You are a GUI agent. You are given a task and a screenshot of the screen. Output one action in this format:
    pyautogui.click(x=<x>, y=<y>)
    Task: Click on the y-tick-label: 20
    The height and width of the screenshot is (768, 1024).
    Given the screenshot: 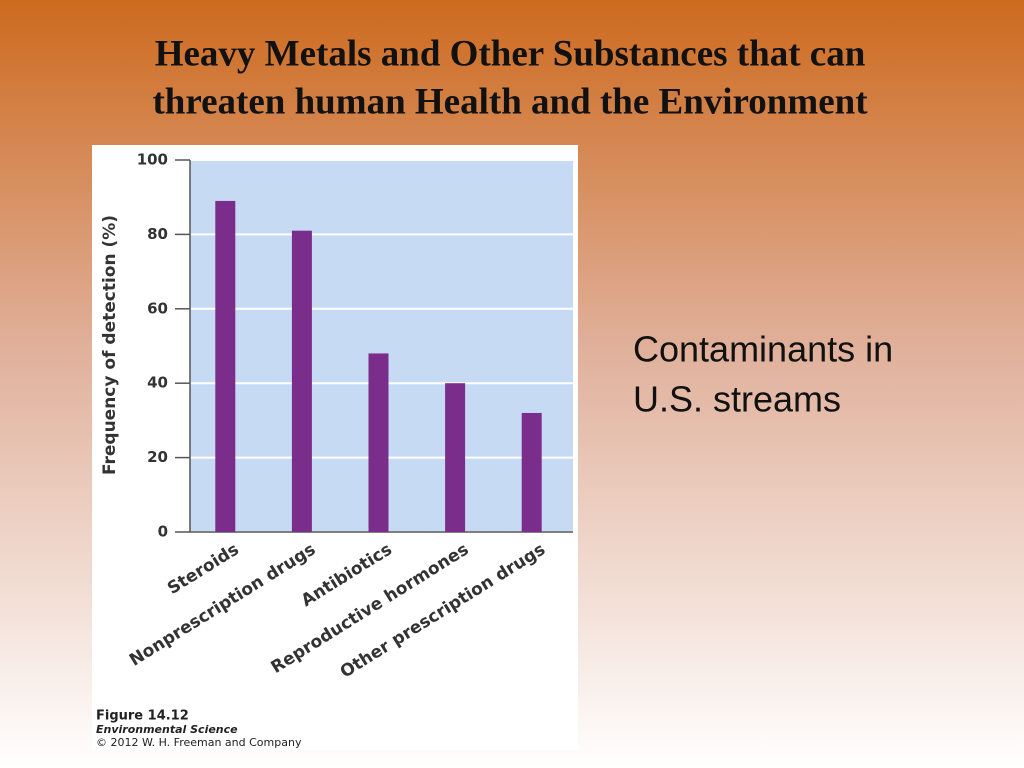 What is the action you would take?
    pyautogui.click(x=157, y=457)
    